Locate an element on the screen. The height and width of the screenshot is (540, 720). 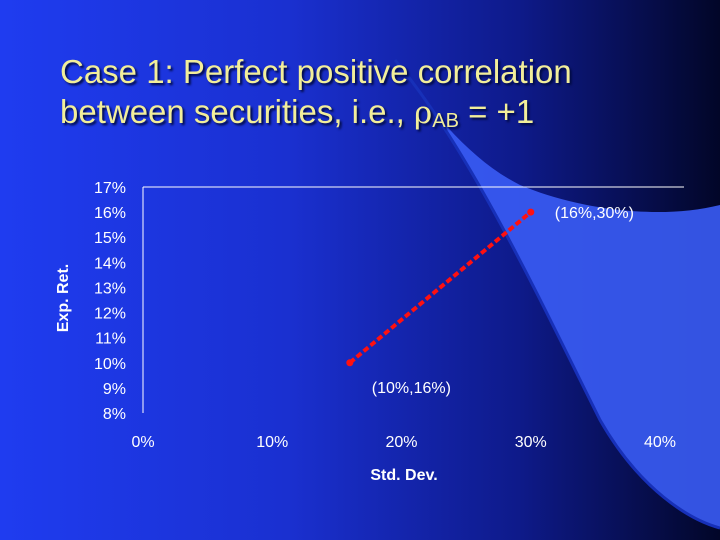
x-tick-labels: 0% 10% 20% 30% 40% is located at coordinates (403, 442).